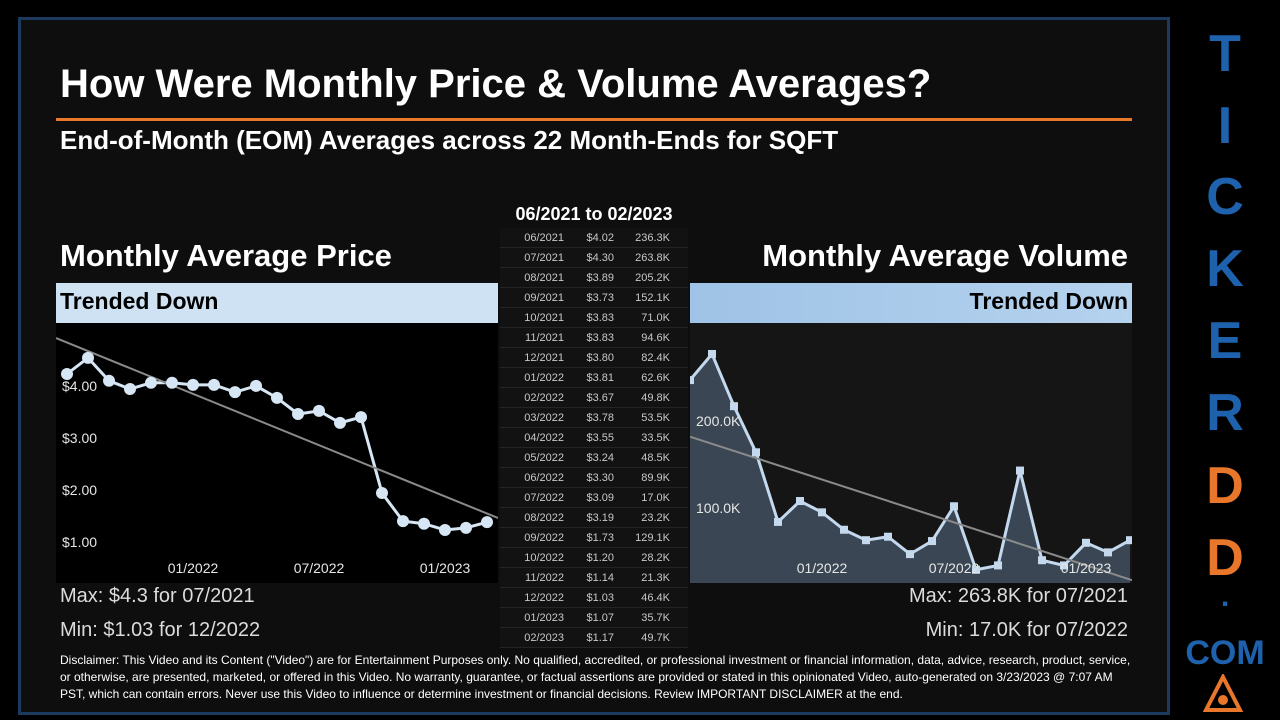 The image size is (1280, 720). Describe the element at coordinates (718, 421) in the screenshot. I see `y-tick-label: 200.0K` at that location.